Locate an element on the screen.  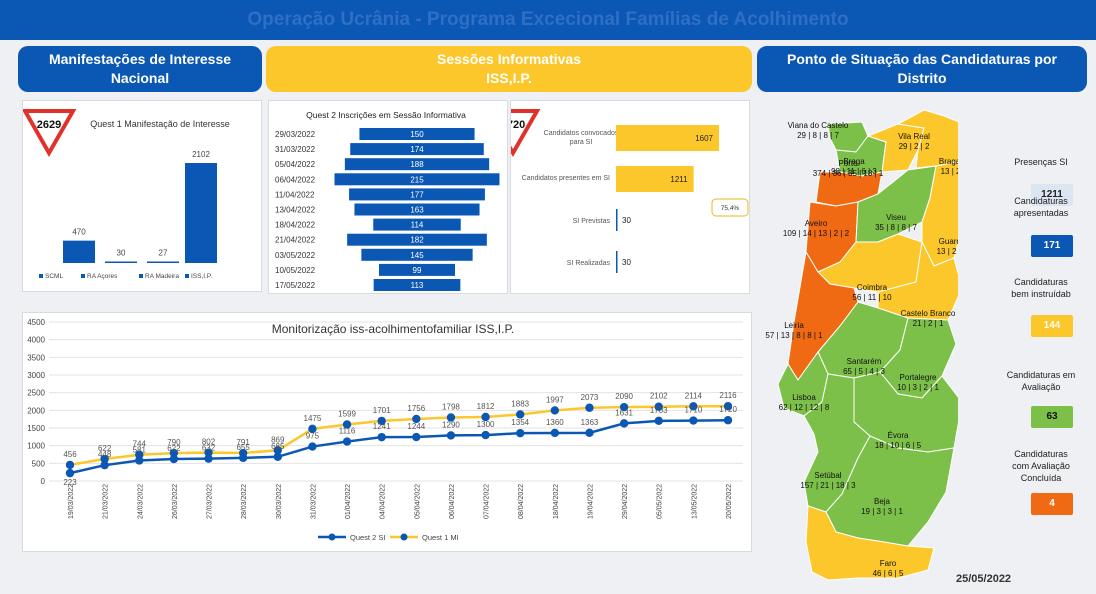
data-label: 448 is located at coordinates (105, 454).